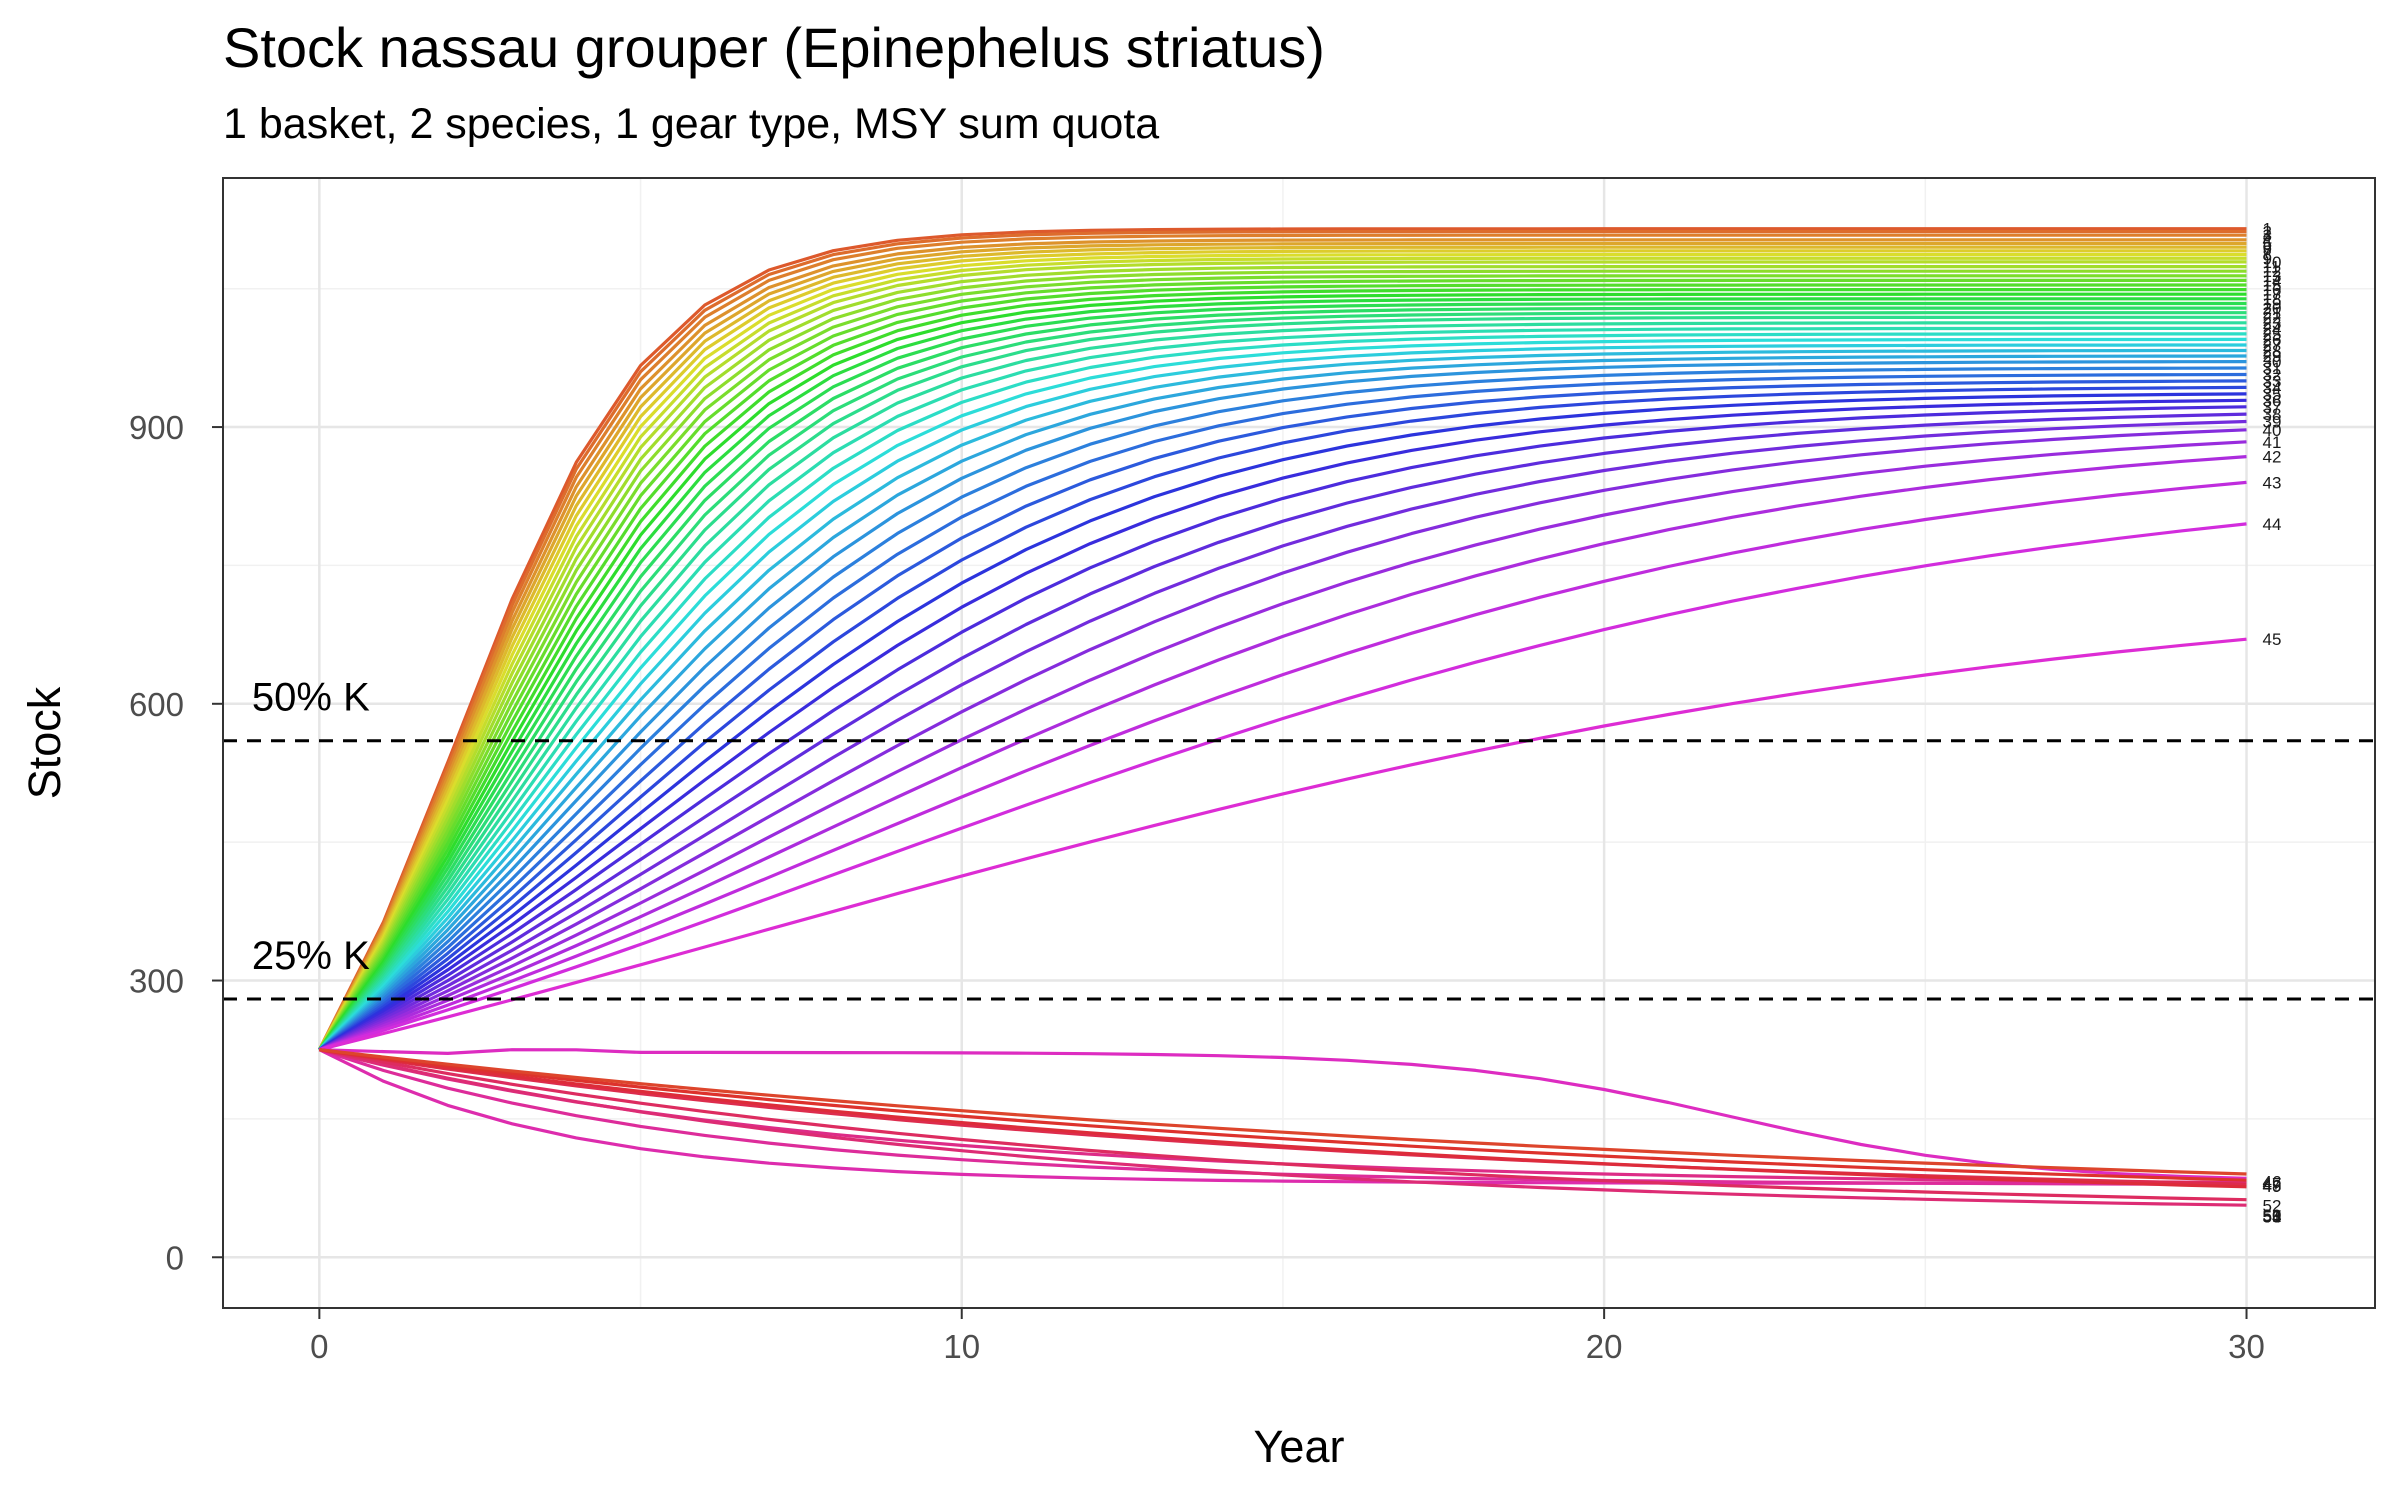  Describe the element at coordinates (2272, 387) in the screenshot. I see `series-end-label: 34` at that location.